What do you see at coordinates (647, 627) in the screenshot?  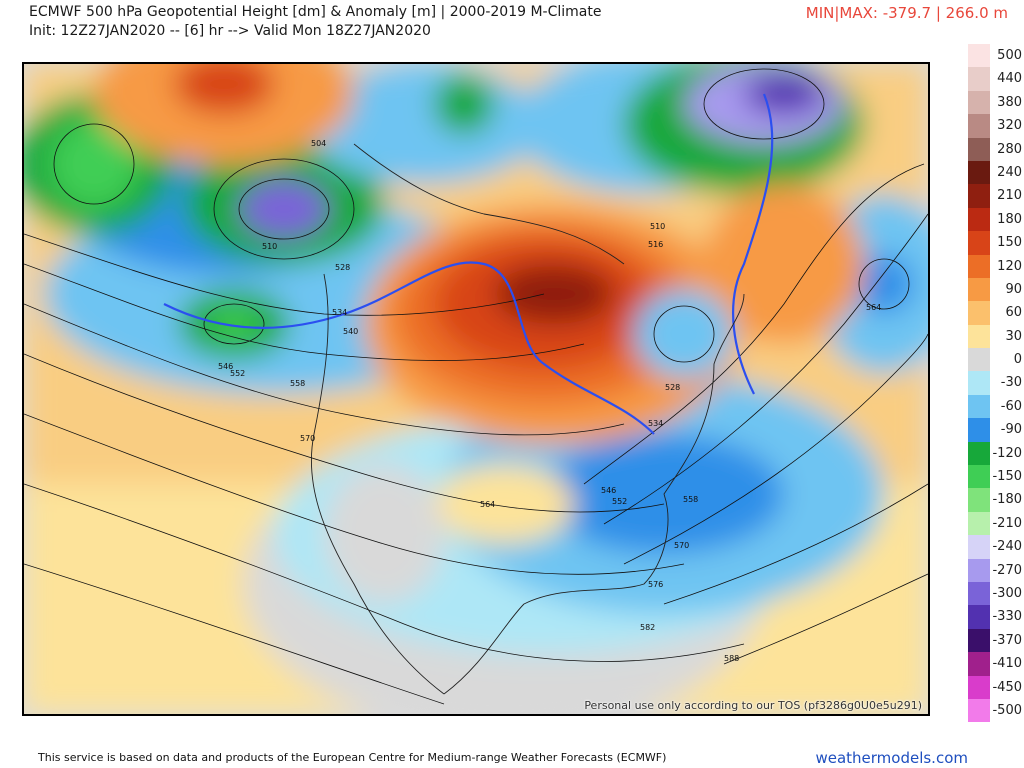 I see `contour-label: 582` at bounding box center [647, 627].